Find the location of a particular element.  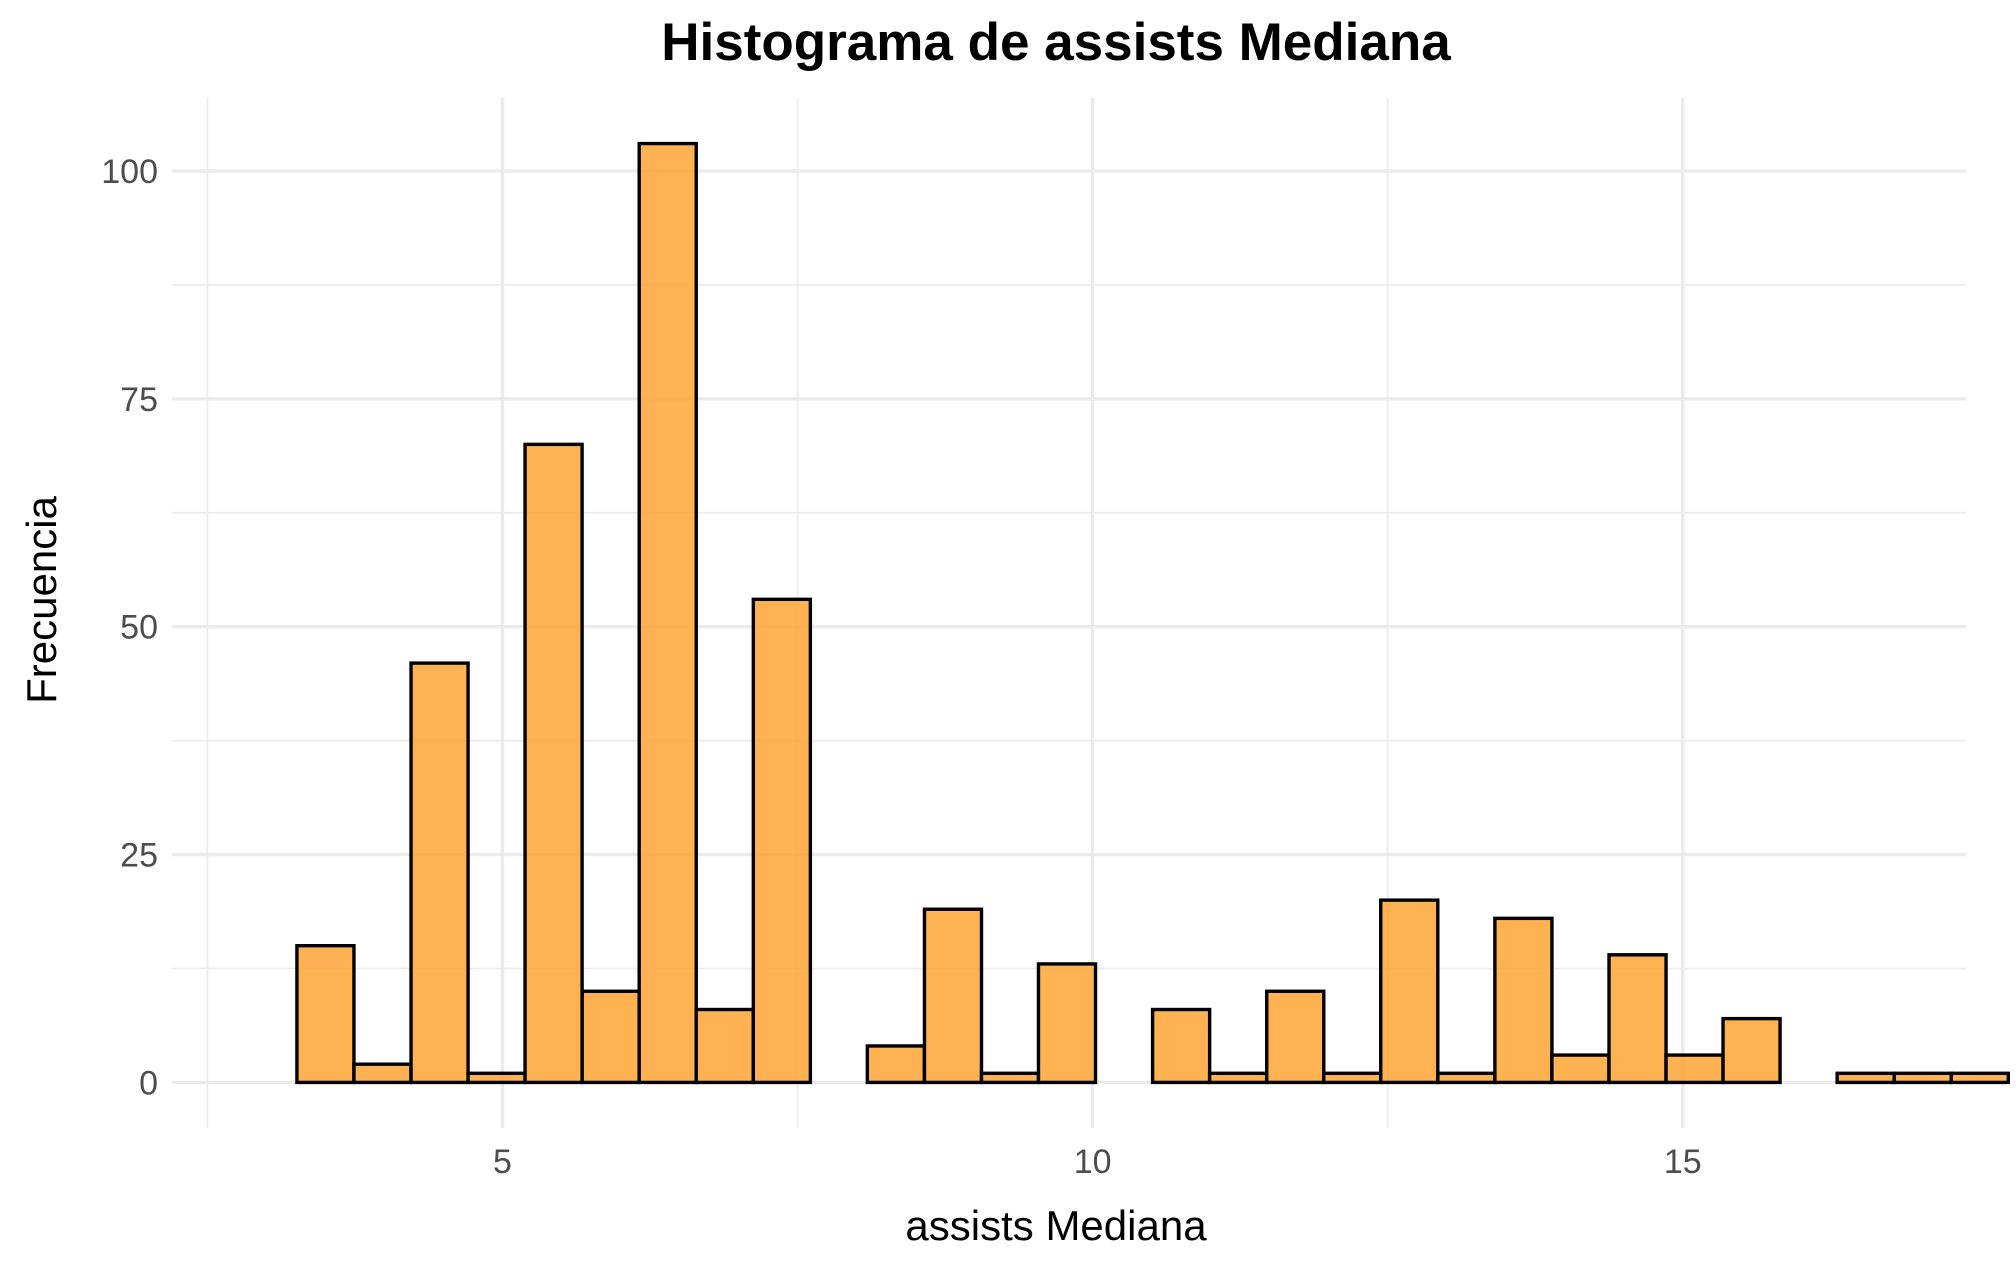

y-axis-tick-labels: 0 25 50 75 100 is located at coordinates (129, 628).